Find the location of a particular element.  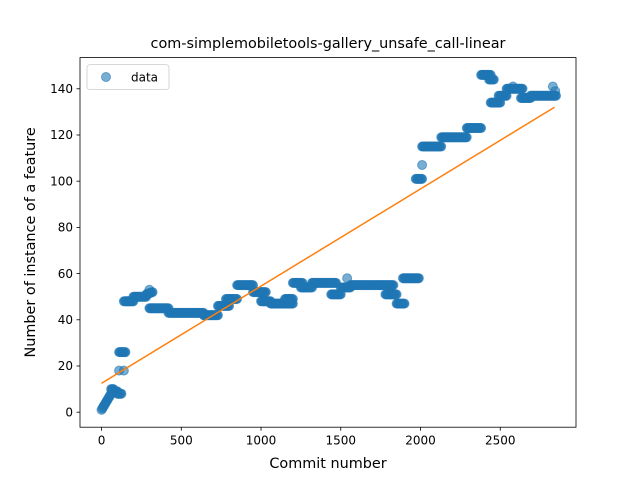

x-tick-label: 2000 is located at coordinates (420, 441).